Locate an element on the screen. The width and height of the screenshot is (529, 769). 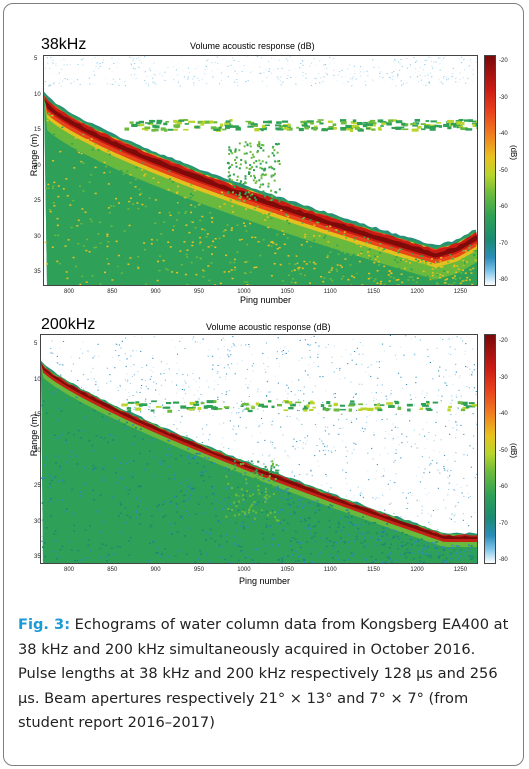
panel1-colorbar-tick-minus60: -60 is located at coordinates (503, 207).